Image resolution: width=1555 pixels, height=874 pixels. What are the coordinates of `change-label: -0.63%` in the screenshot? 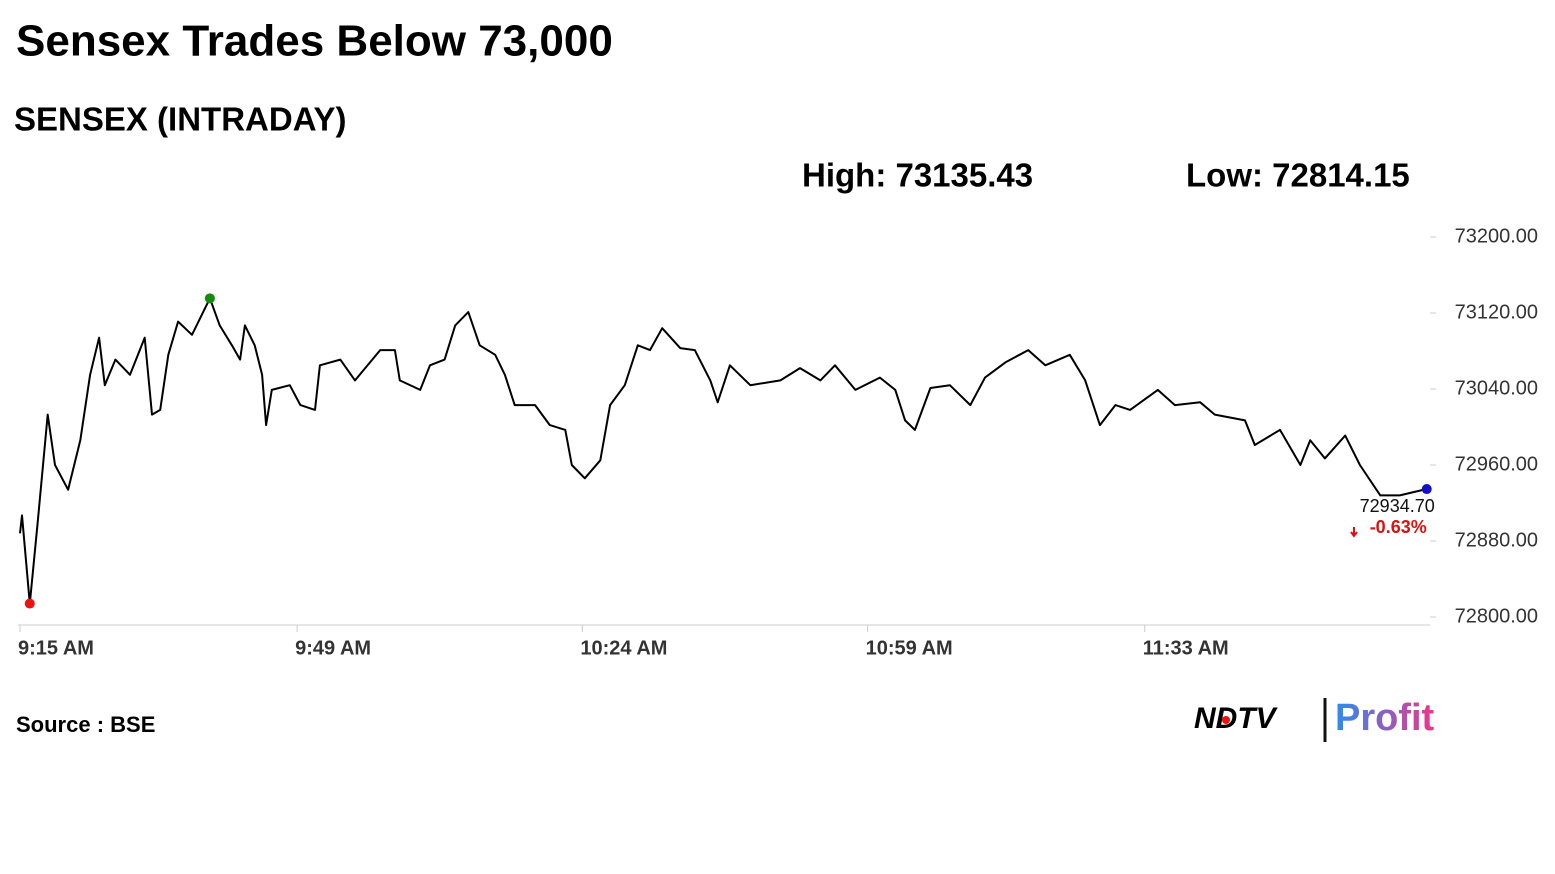 It's located at (1398, 527).